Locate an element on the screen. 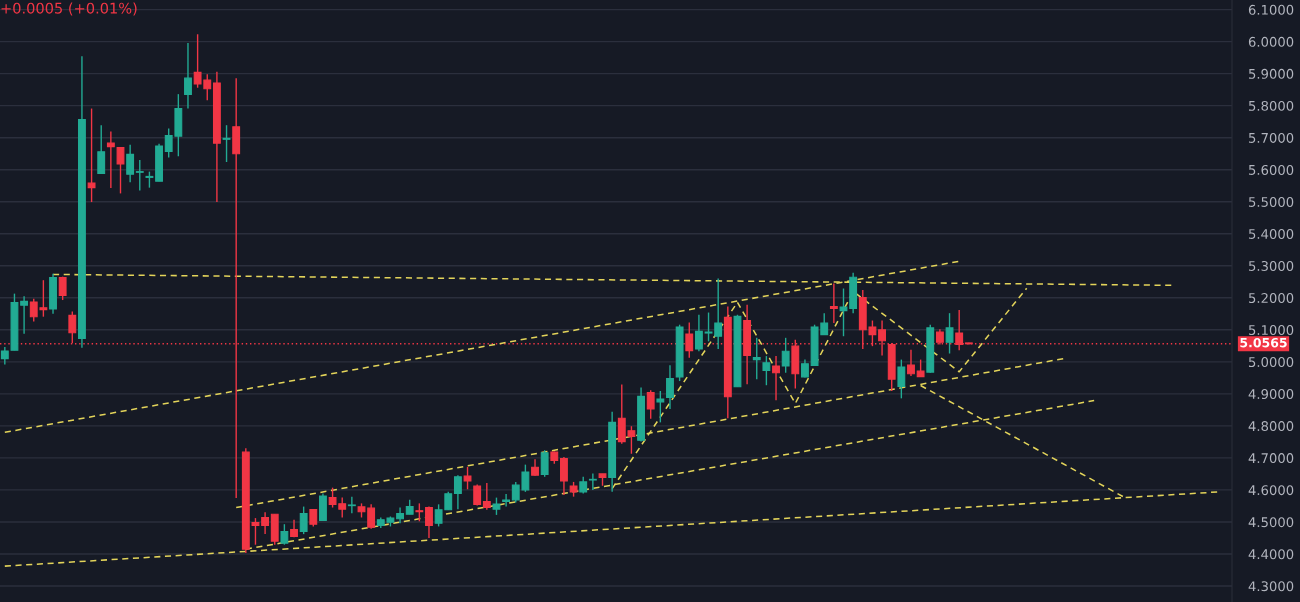 The height and width of the screenshot is (602, 1300). y-tick-label: 5.6000 is located at coordinates (1271, 169).